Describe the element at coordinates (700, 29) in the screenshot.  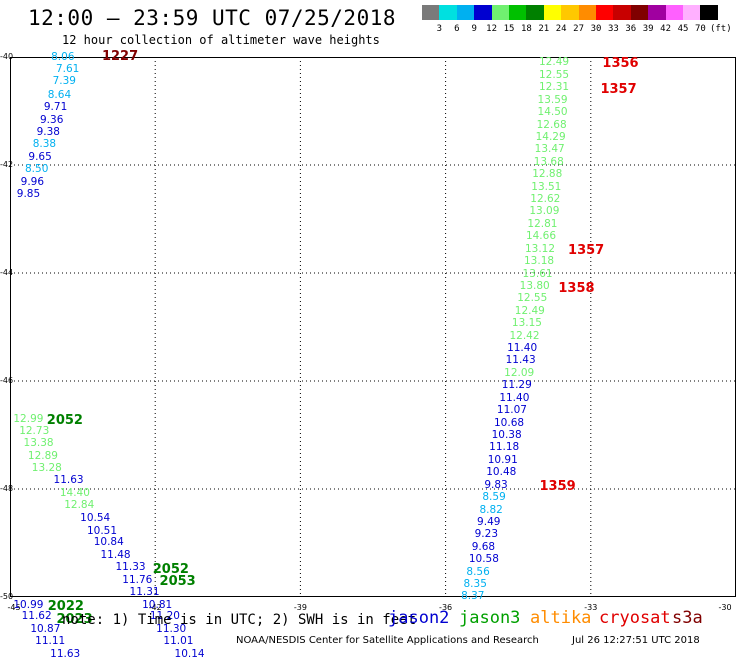
I see `color-scale-label: 70` at that location.